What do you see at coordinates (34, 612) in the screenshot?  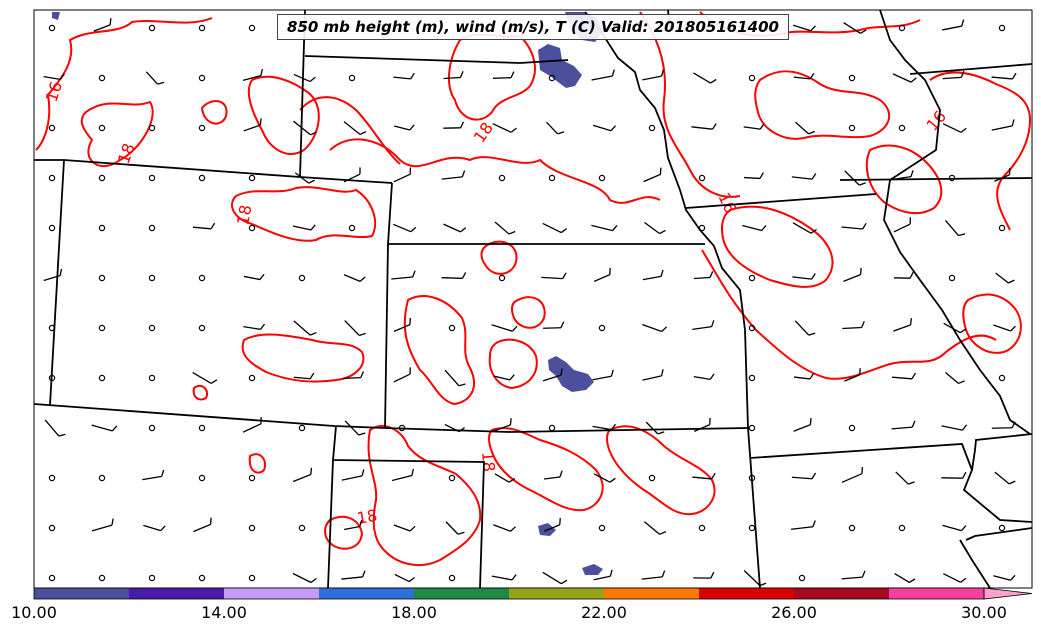 I see `colorbar-tick-label: 10.00` at bounding box center [34, 612].